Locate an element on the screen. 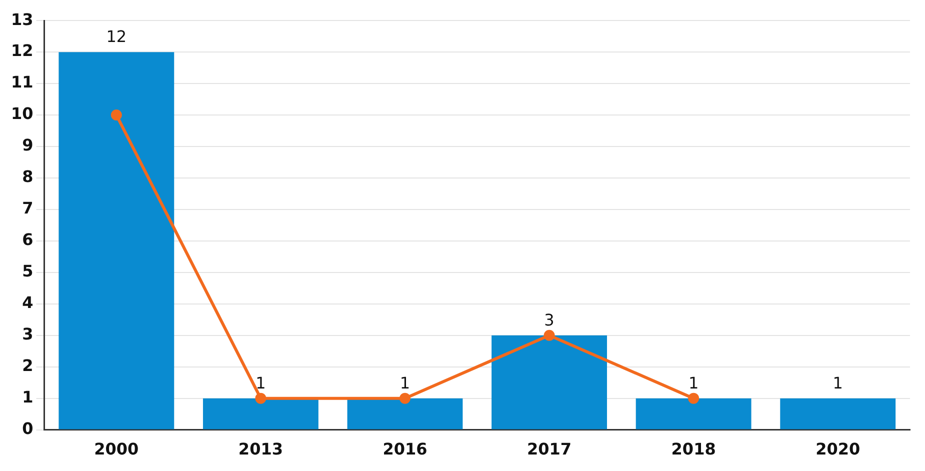 Image resolution: width=925 pixels, height=471 pixels. y-tick-label: 2 is located at coordinates (28, 365).